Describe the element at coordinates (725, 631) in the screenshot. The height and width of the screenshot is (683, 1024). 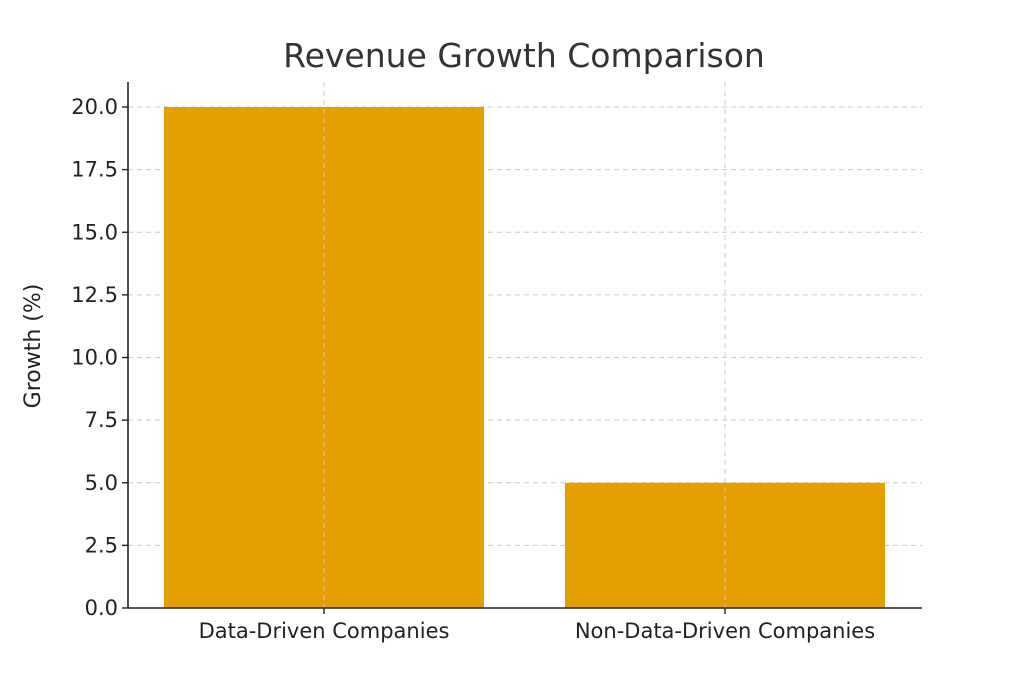
I see `x-tick-label: Non-Data-Driven Companies` at that location.